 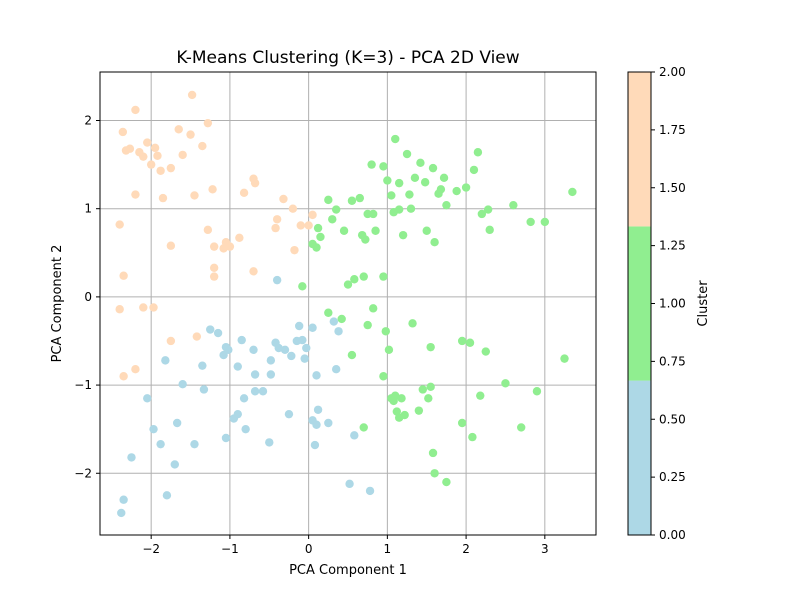 What do you see at coordinates (83, 385) in the screenshot?
I see `y-tick-label: −1` at bounding box center [83, 385].